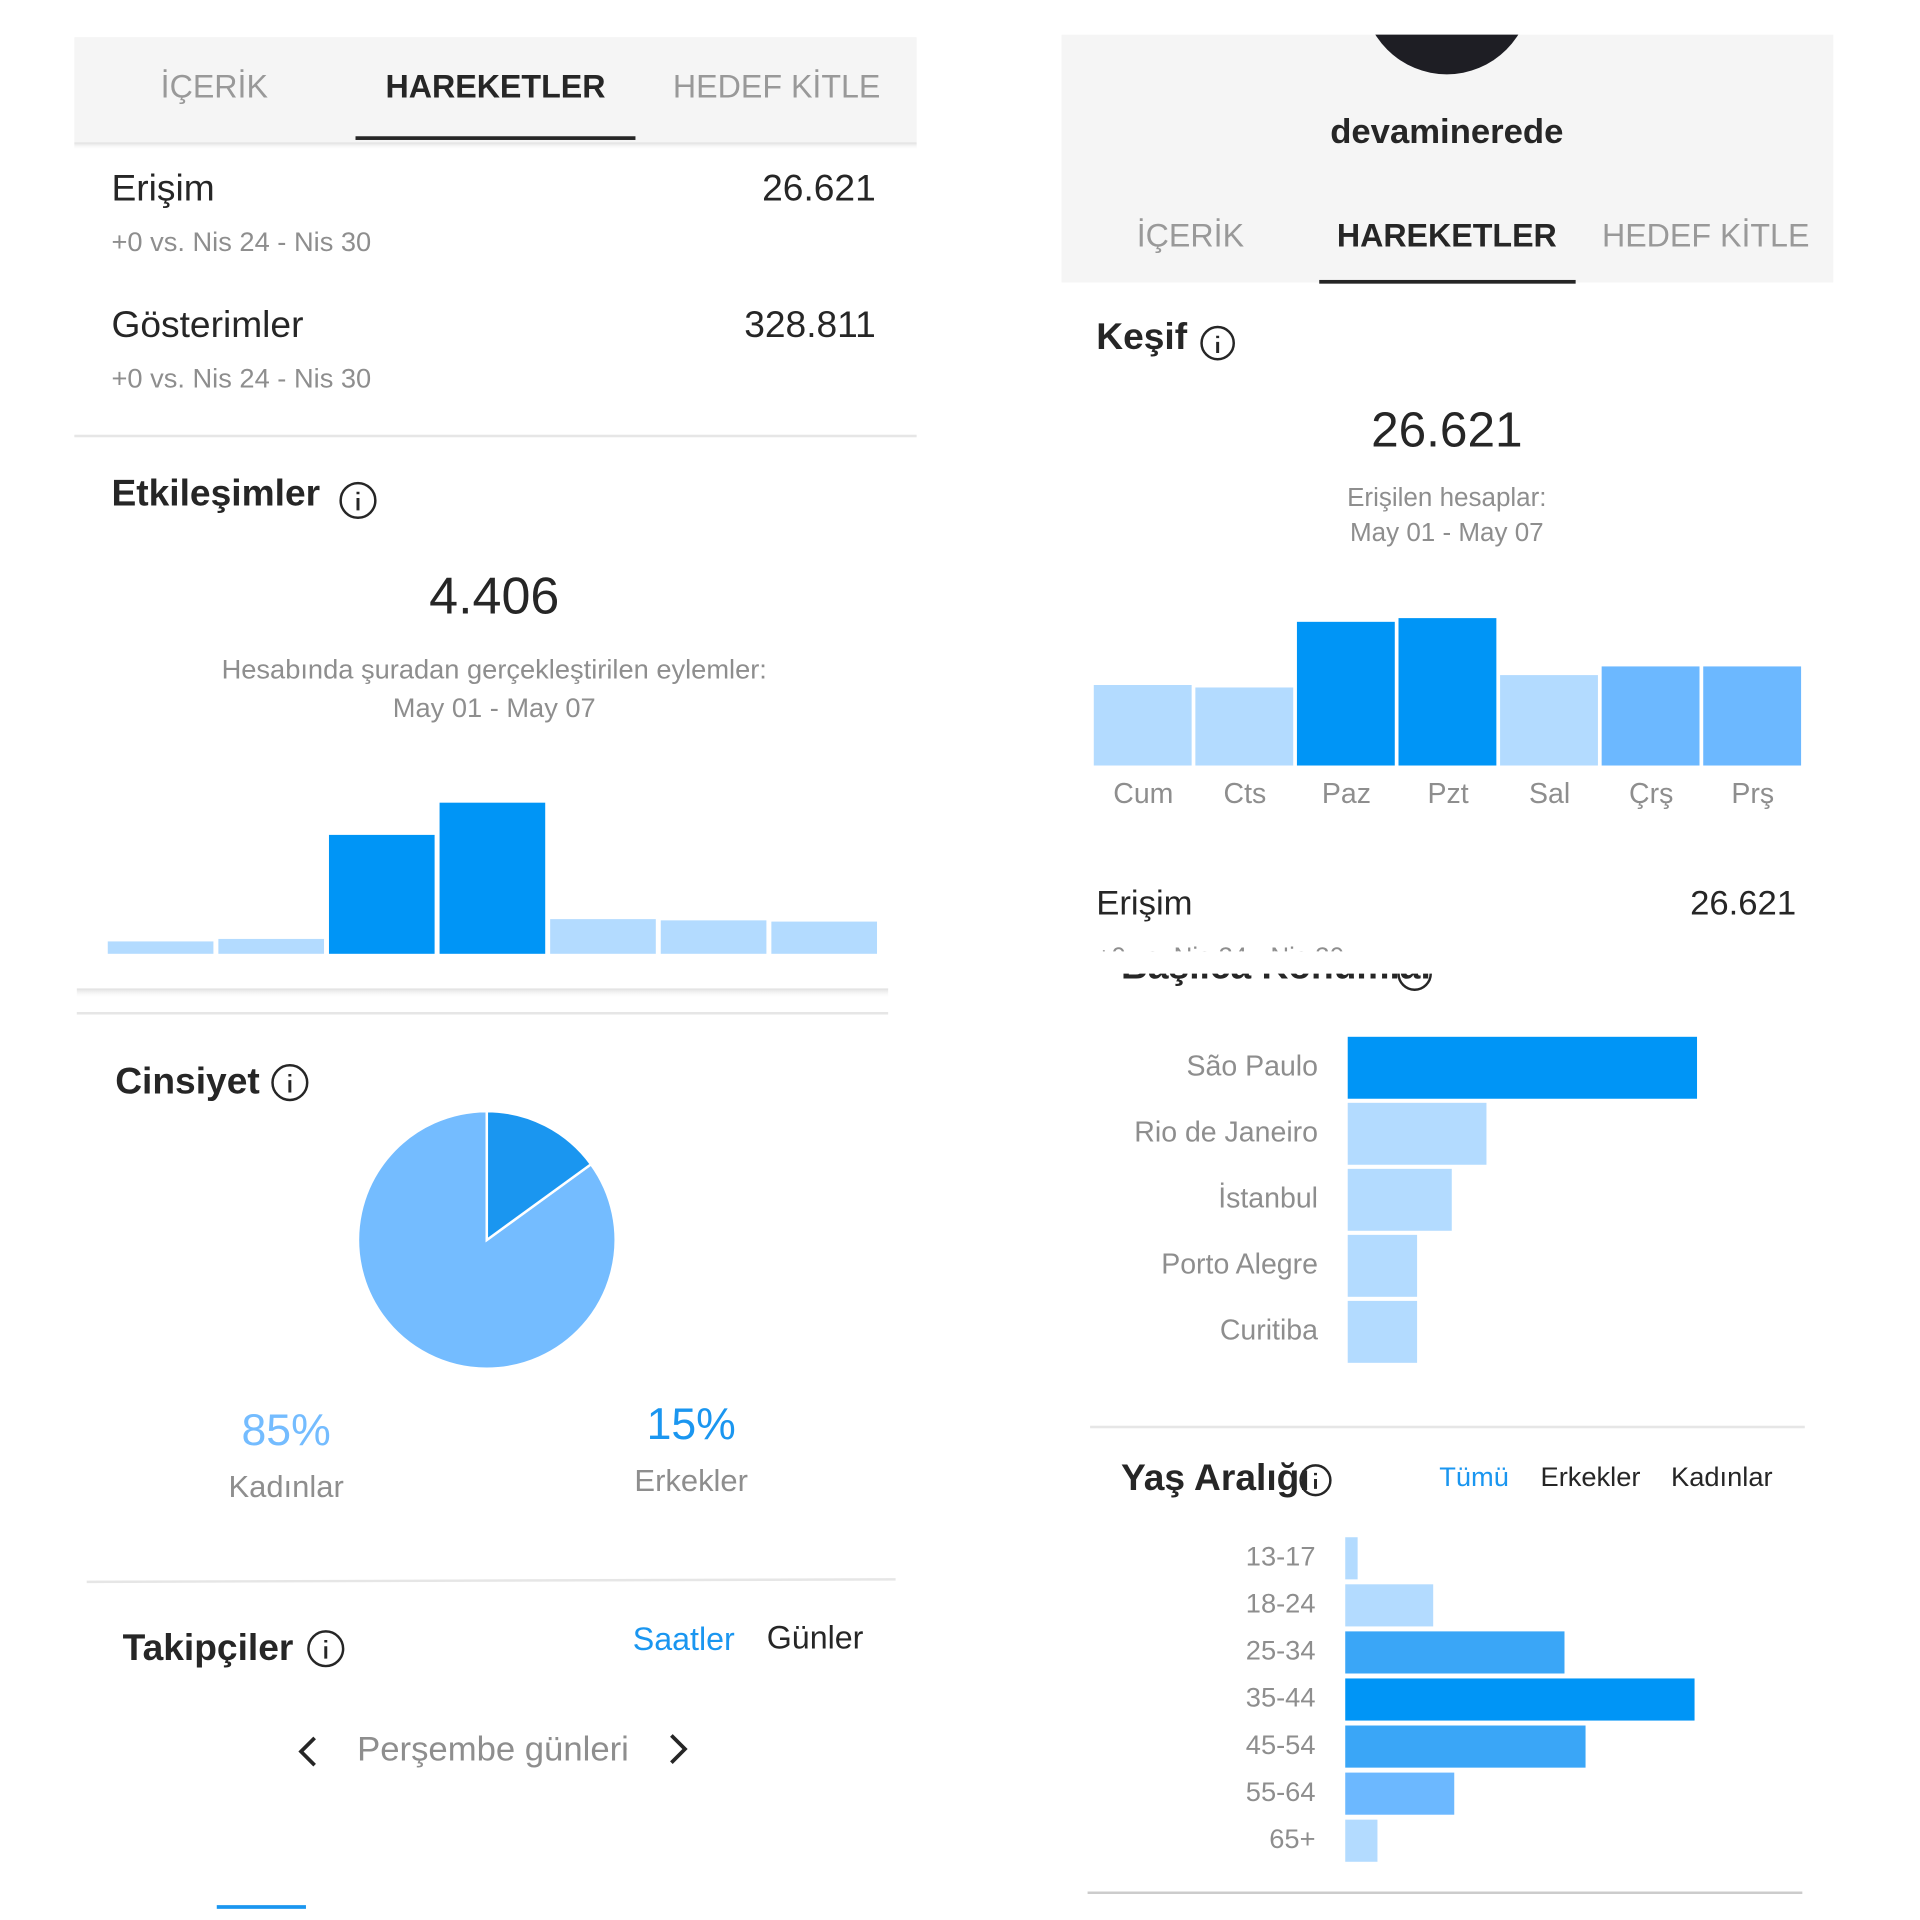 This screenshot has width=1920, height=1920. Describe the element at coordinates (1245, 794) in the screenshot. I see `x-tick-label: Cts` at that location.